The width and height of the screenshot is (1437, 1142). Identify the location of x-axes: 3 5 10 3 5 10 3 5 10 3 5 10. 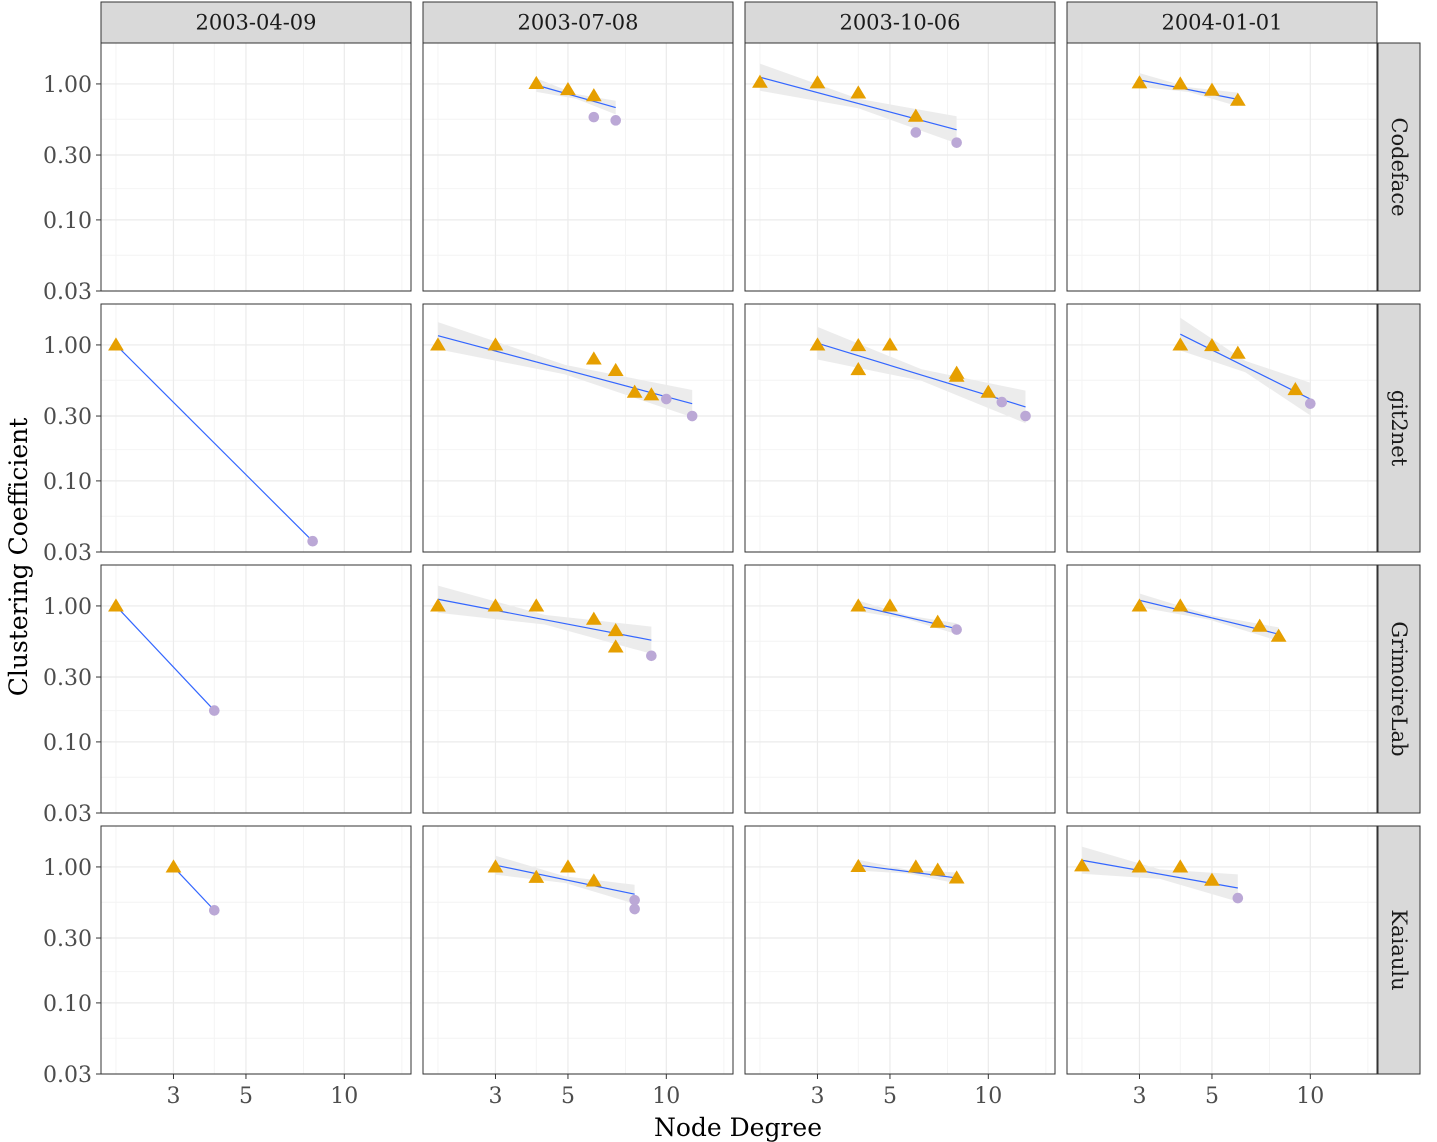
(745, 1091).